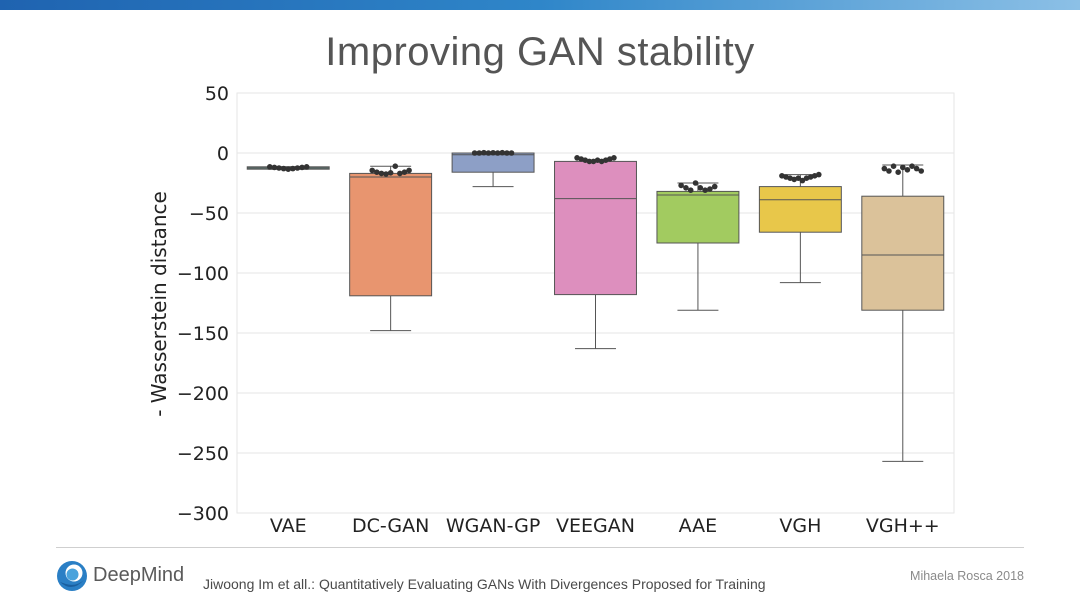 This screenshot has width=1080, height=608. What do you see at coordinates (203, 334) in the screenshot?
I see `y-tick-label: −150` at bounding box center [203, 334].